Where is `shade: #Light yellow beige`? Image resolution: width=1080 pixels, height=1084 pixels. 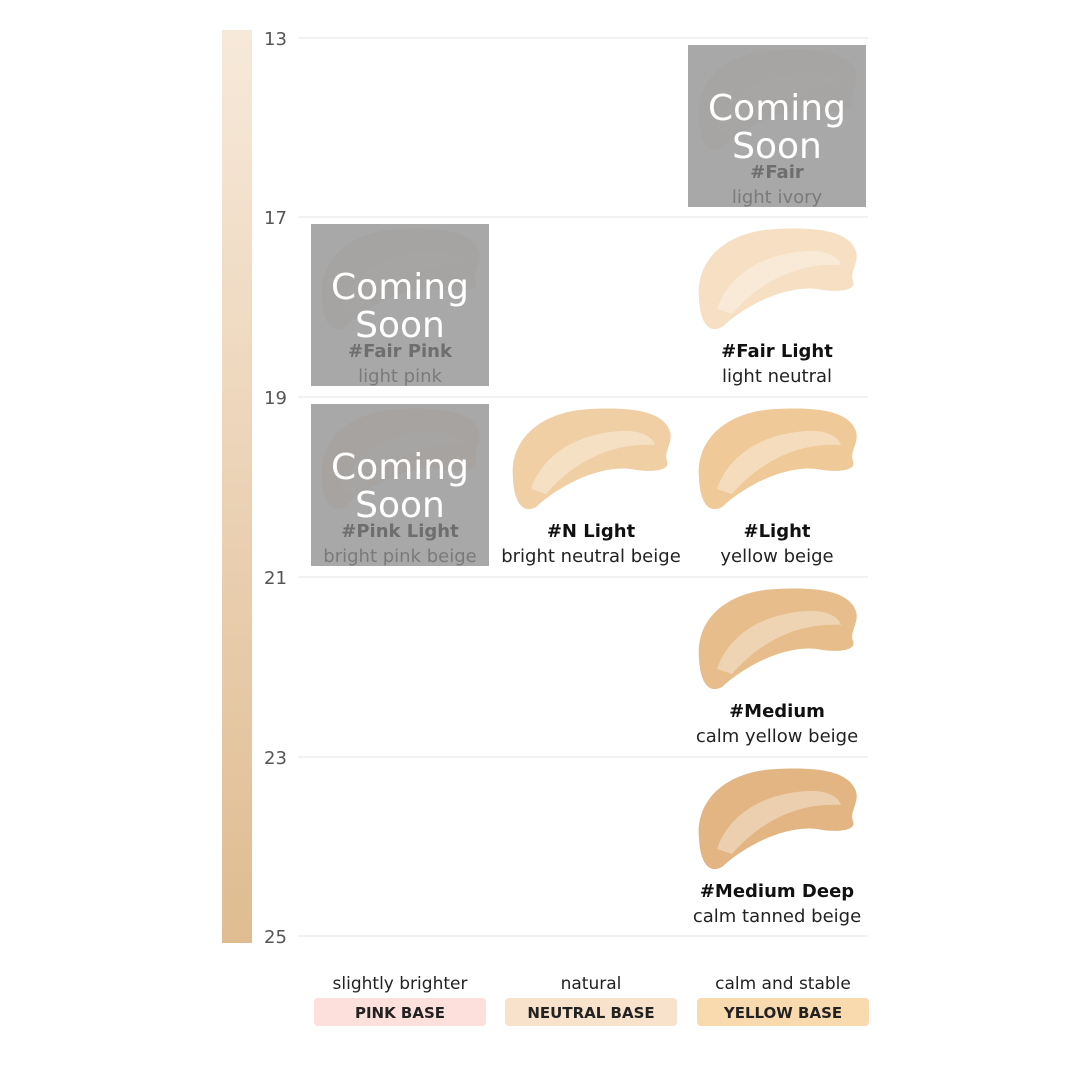 shade: #Light yellow beige is located at coordinates (777, 487).